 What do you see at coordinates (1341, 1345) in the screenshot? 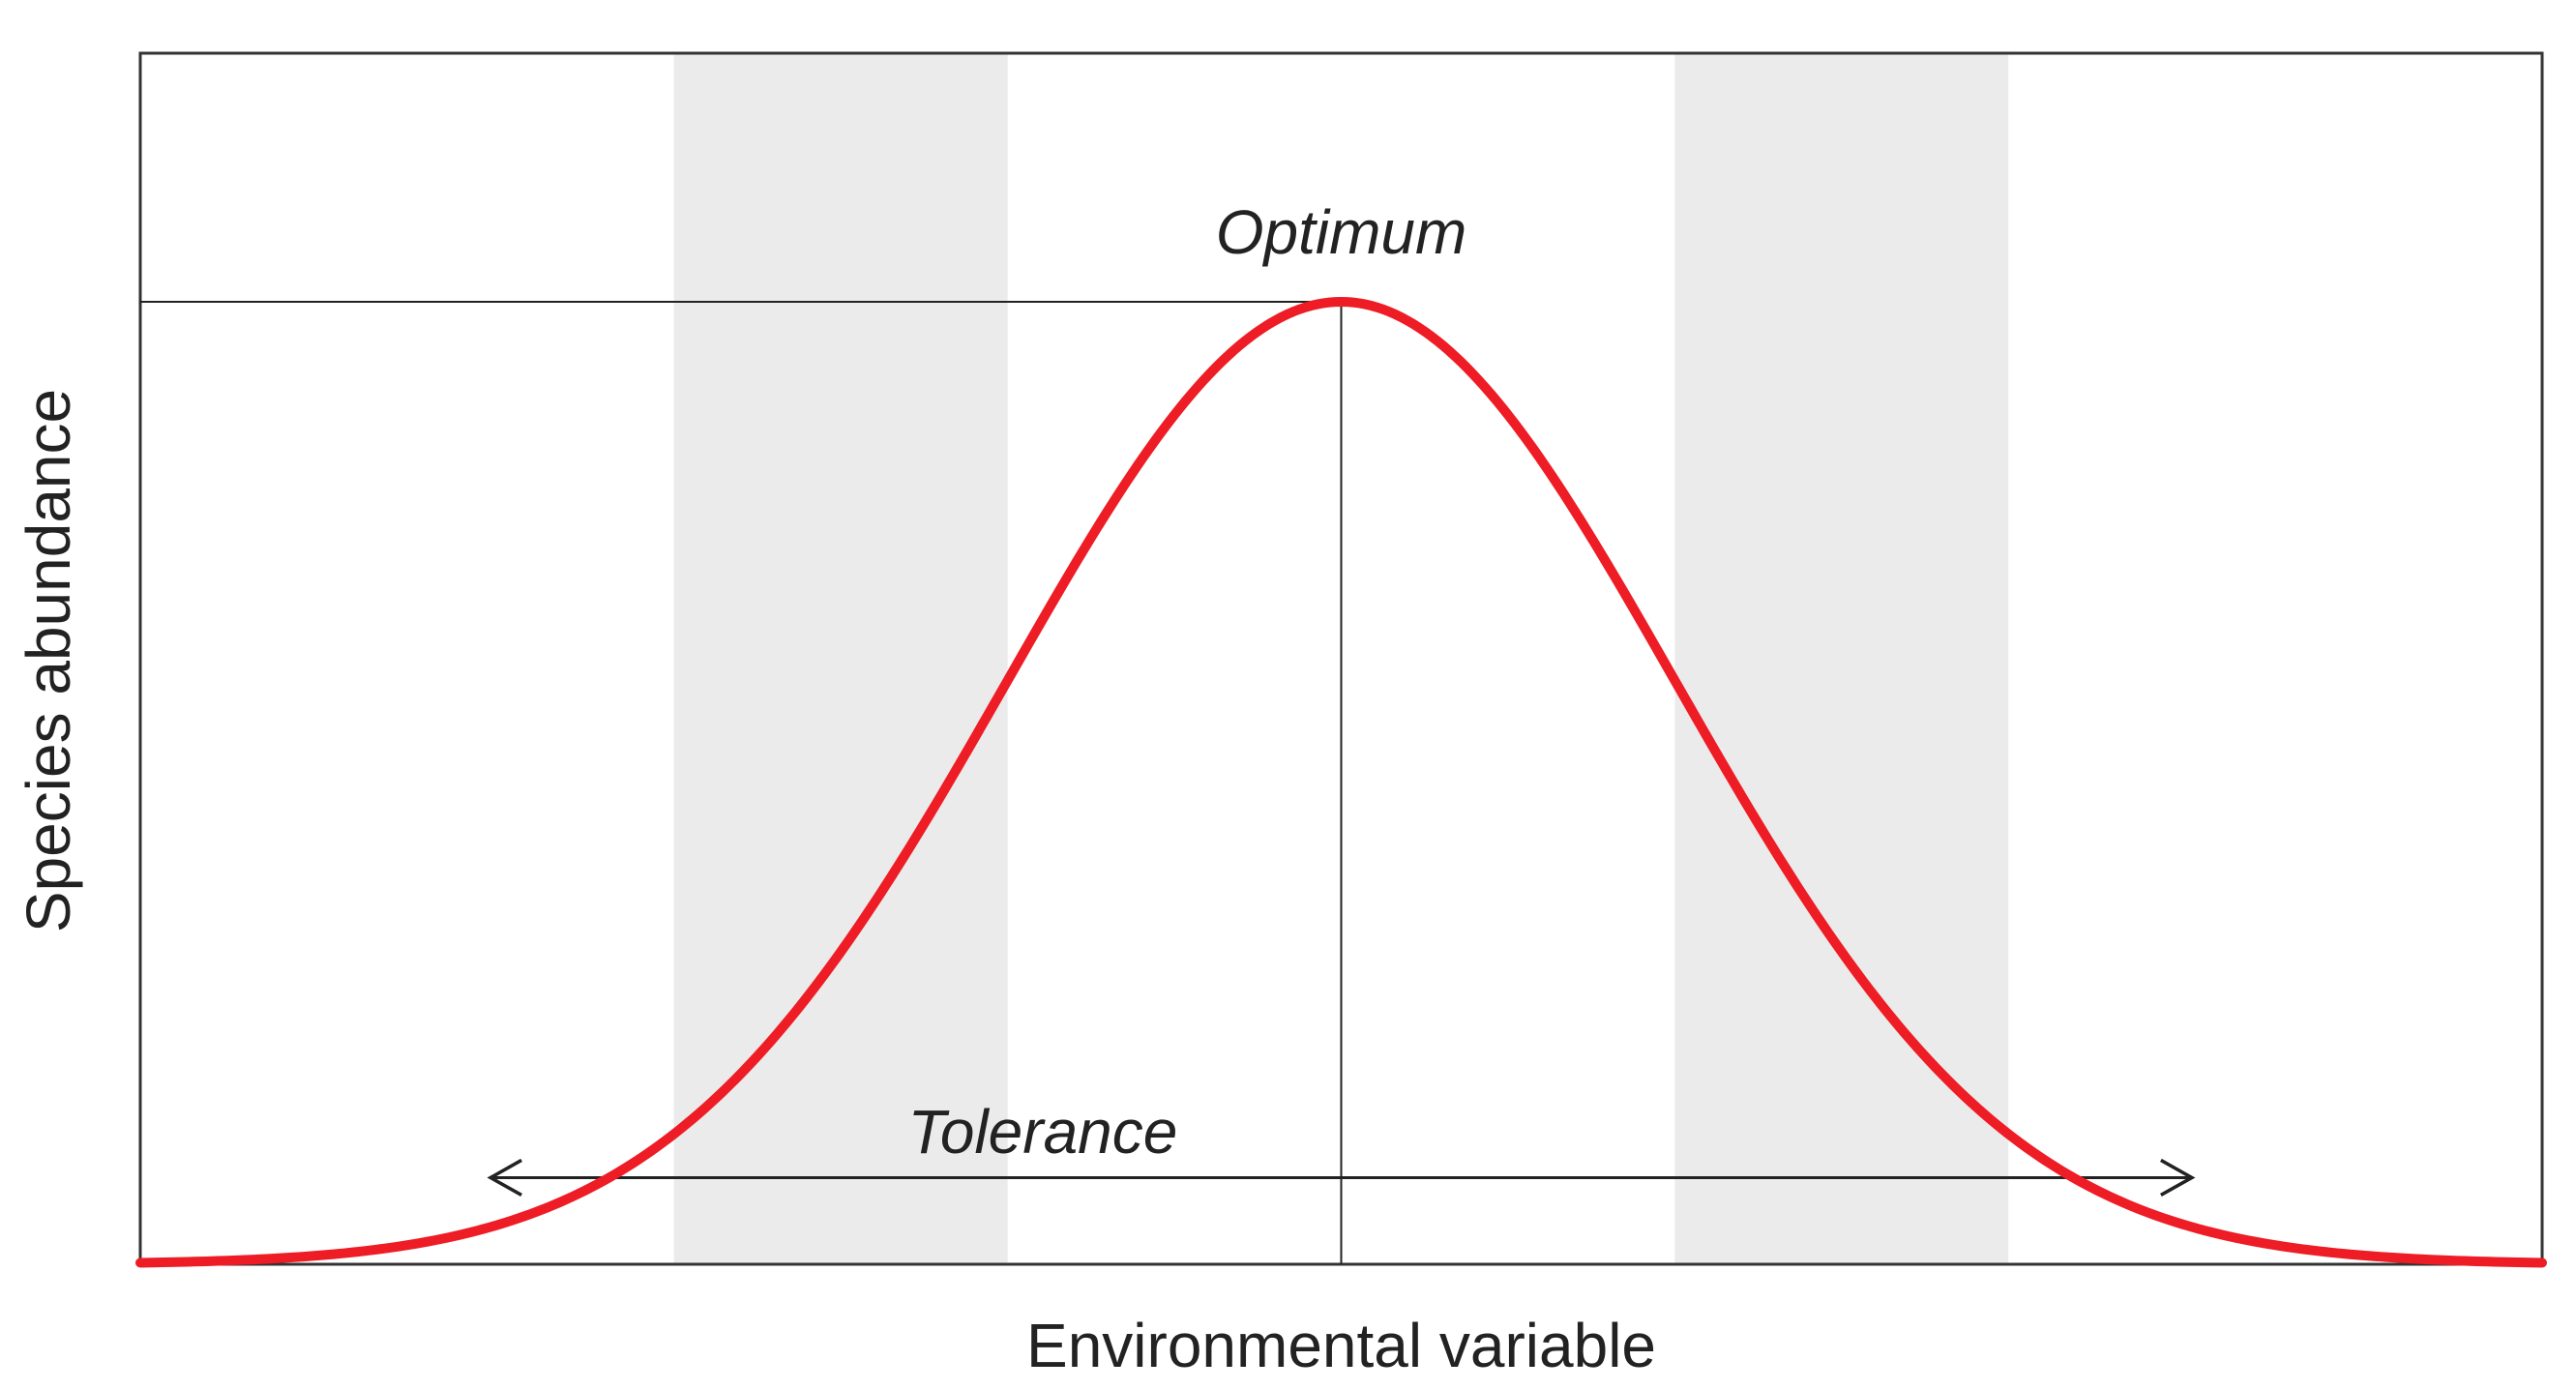
I see `x-axis-label: Environmental variable` at bounding box center [1341, 1345].